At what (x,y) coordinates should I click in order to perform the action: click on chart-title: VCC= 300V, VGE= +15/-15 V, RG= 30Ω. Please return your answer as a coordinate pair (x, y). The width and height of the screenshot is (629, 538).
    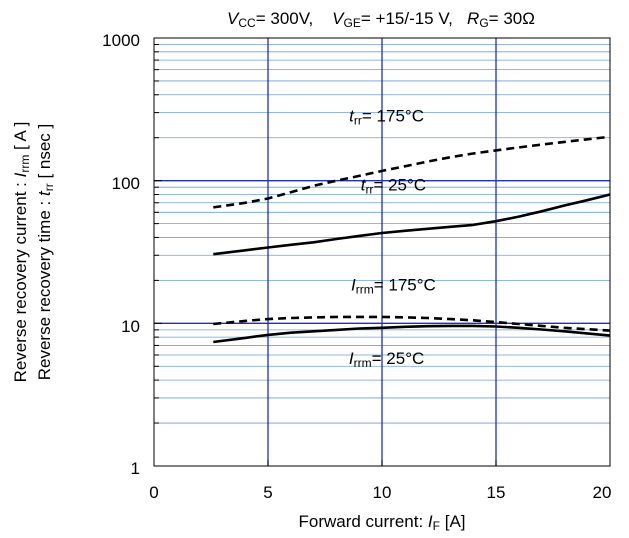
    Looking at the image, I should click on (381, 19).